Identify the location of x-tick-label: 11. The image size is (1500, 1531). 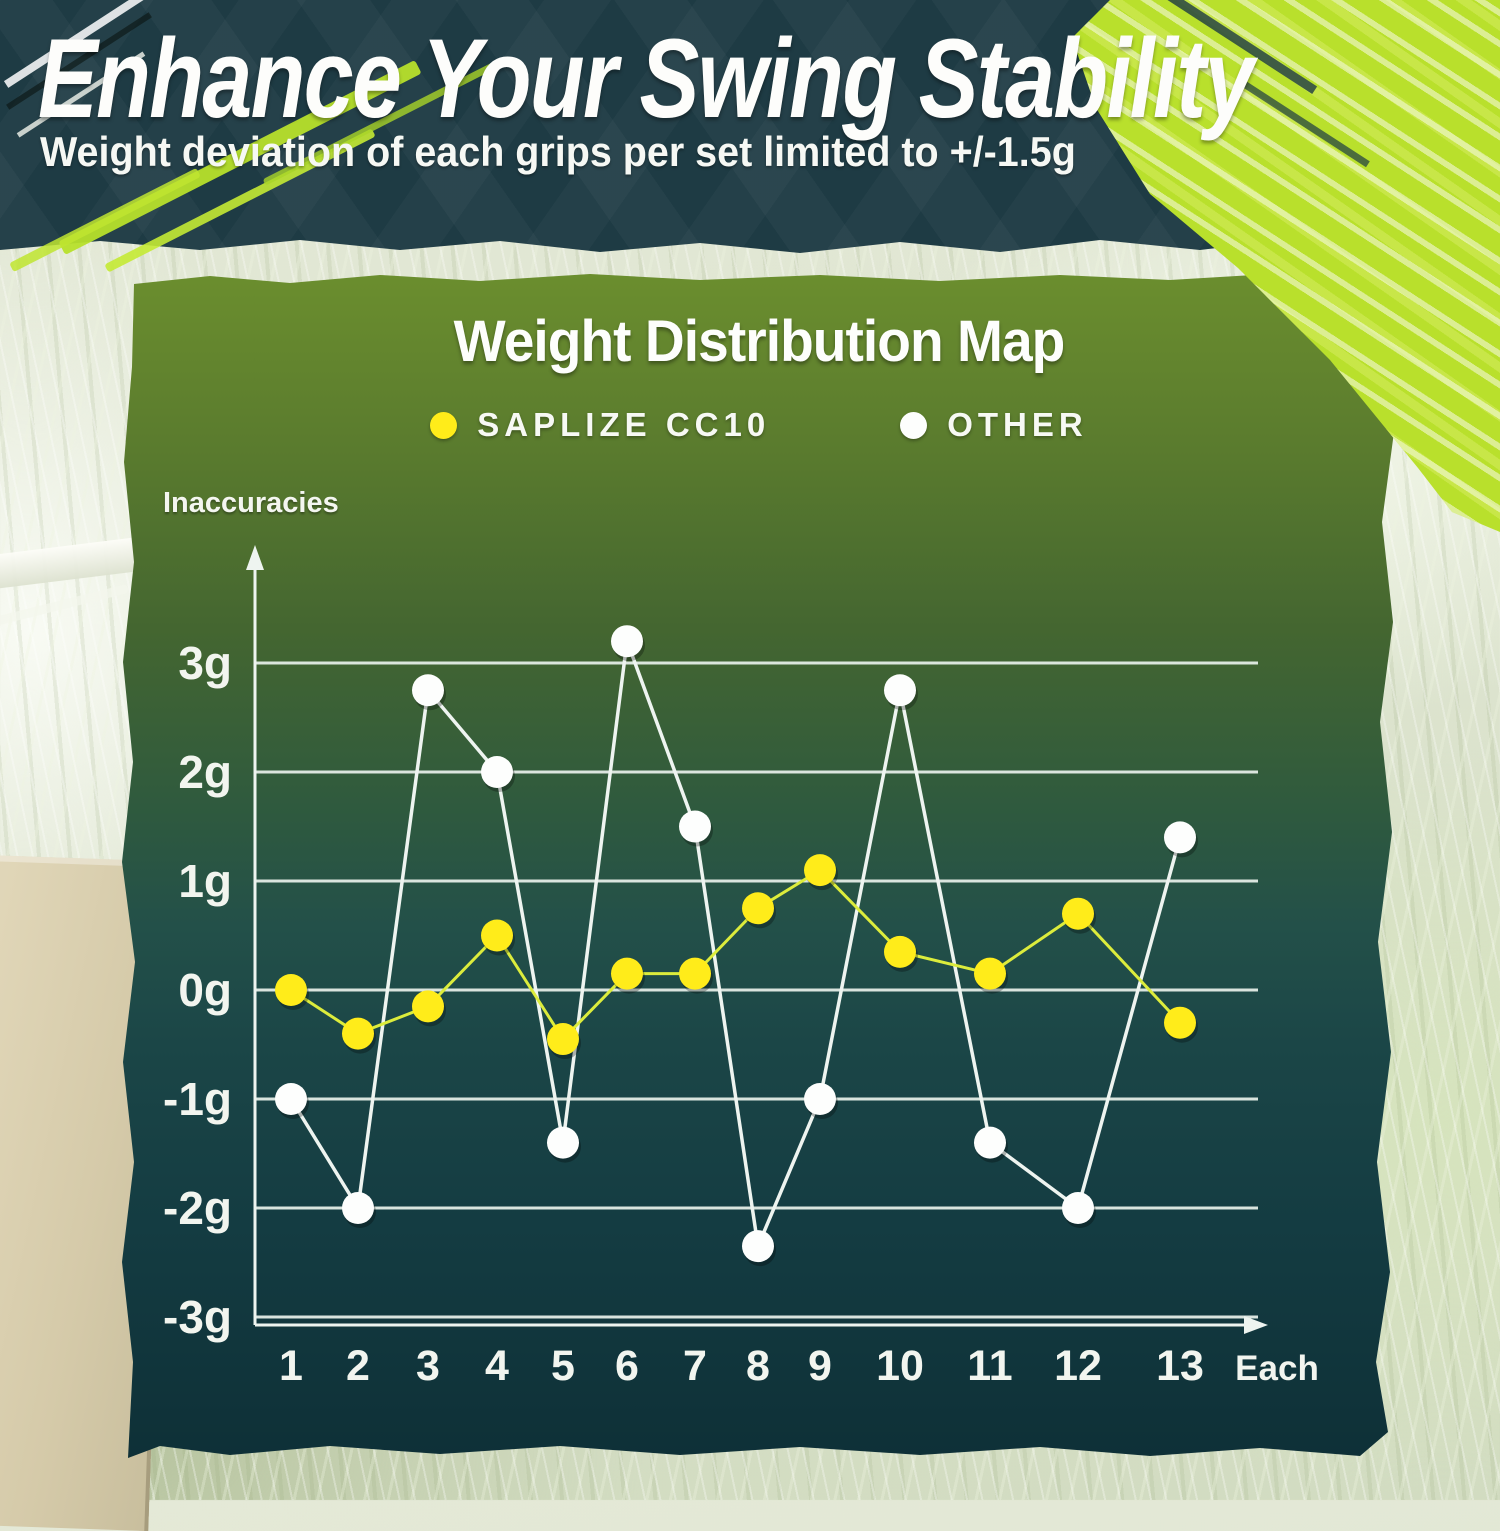
(989, 1366).